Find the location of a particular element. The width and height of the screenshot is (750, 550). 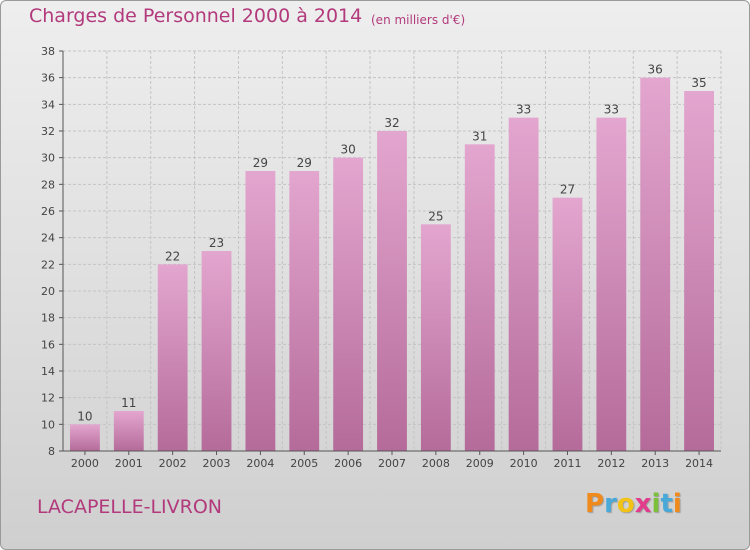

y-tick-label: 18 is located at coordinates (48, 318).